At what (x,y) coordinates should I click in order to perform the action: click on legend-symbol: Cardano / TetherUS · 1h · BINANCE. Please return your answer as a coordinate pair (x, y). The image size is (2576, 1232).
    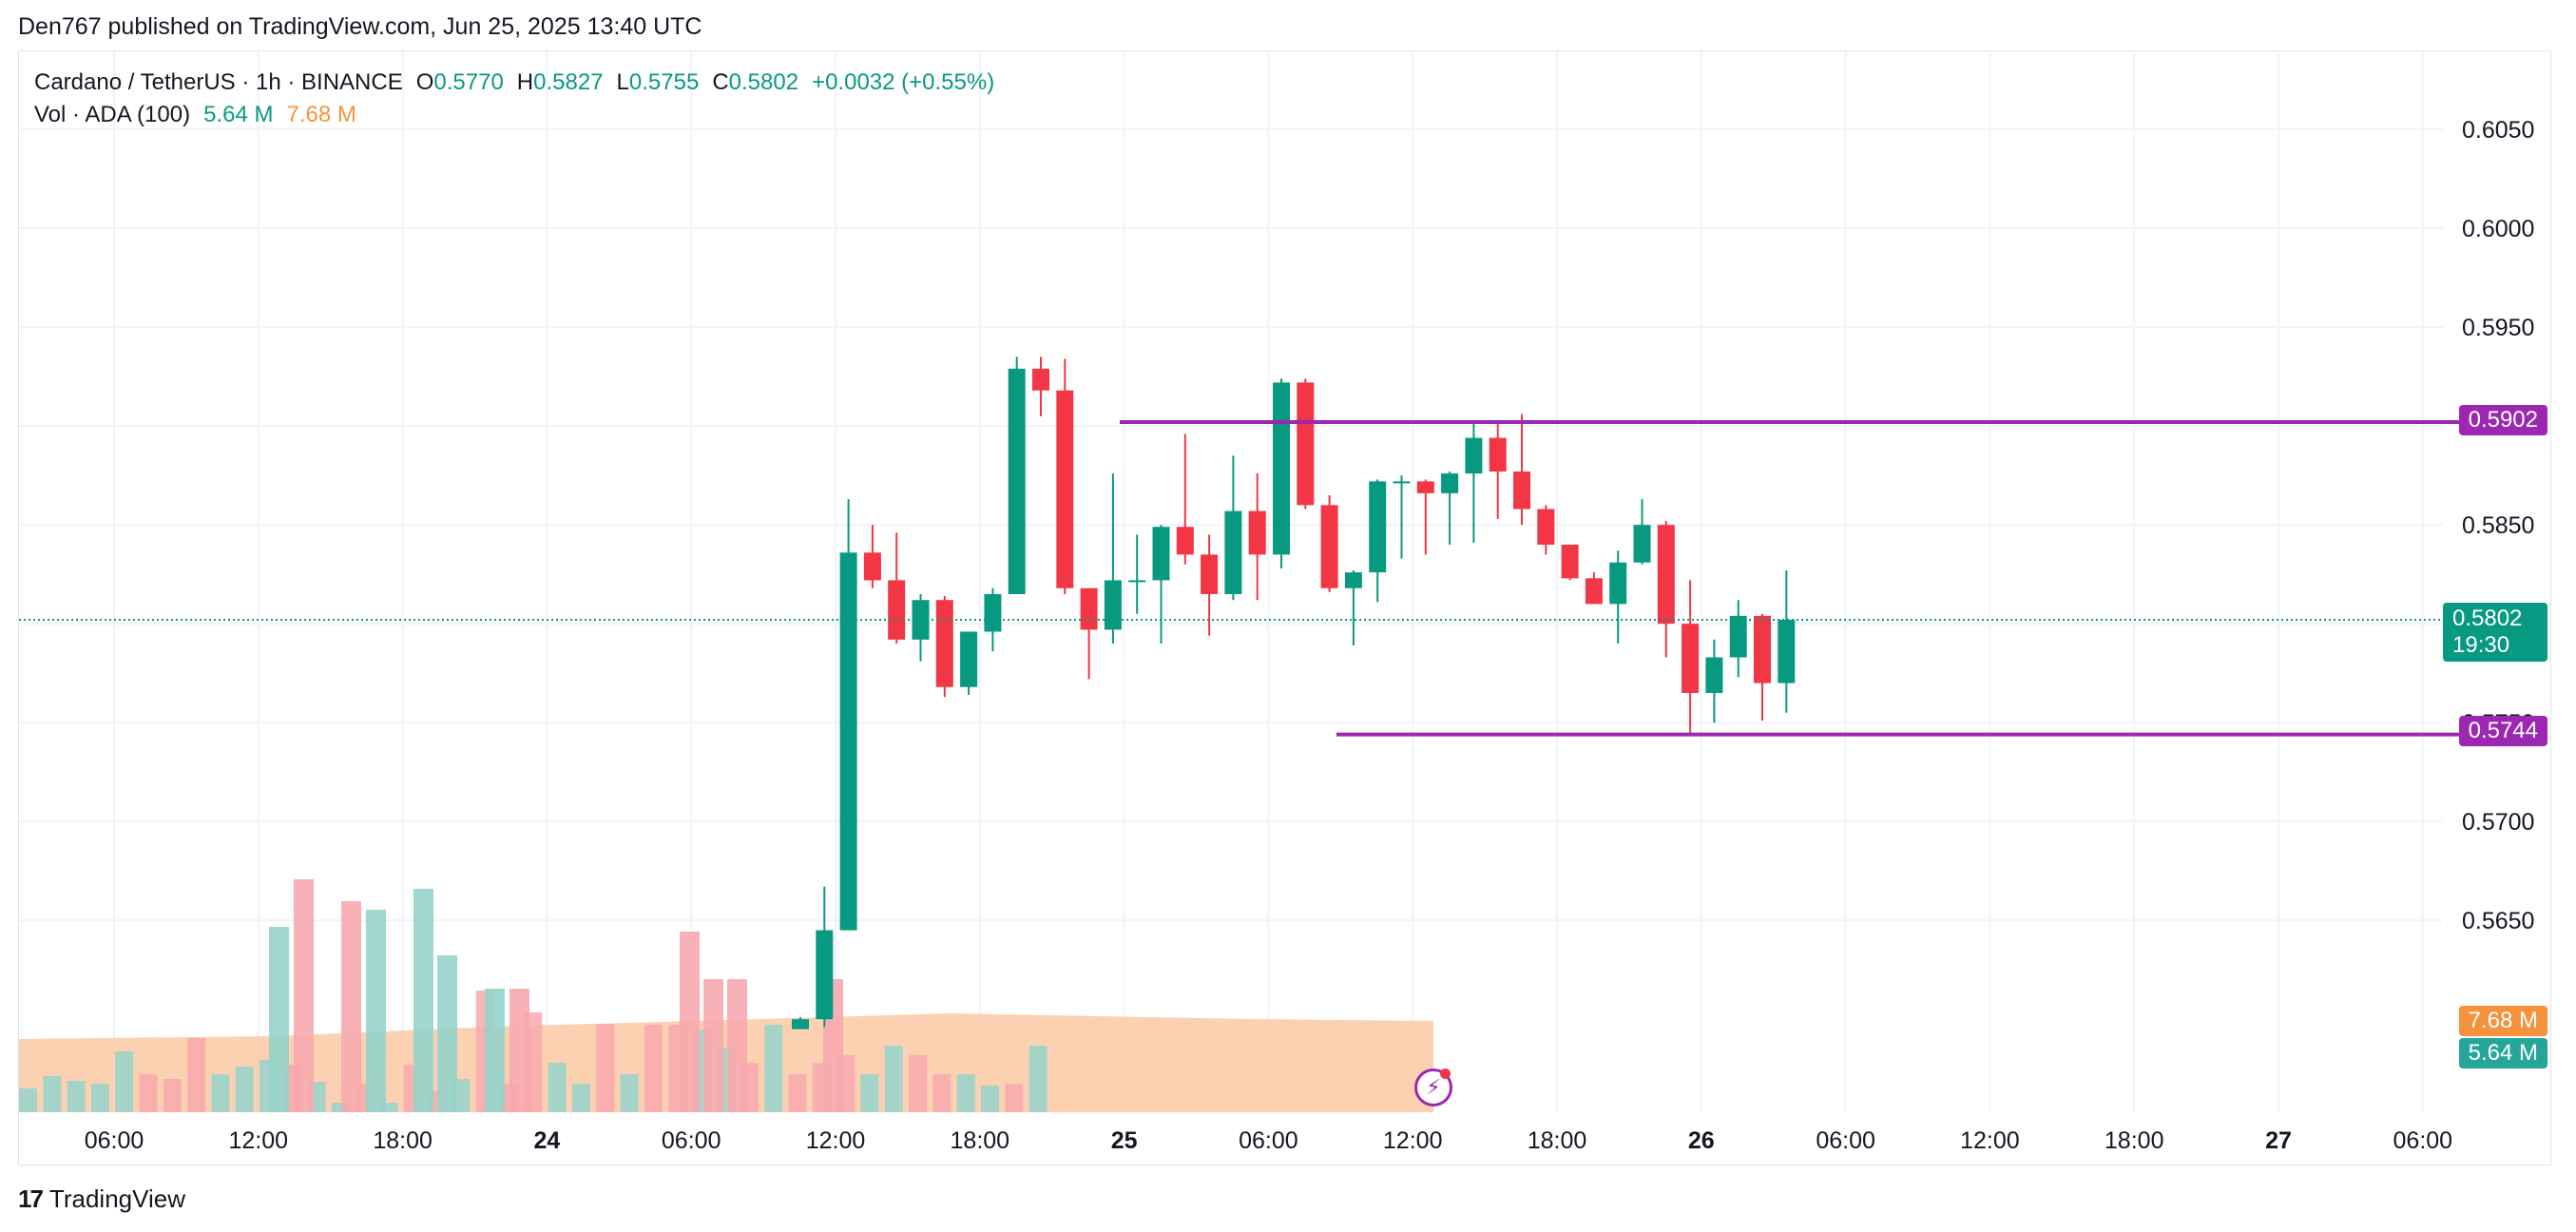
    Looking at the image, I should click on (219, 82).